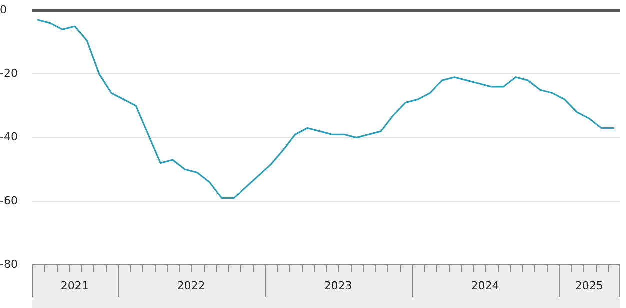  Describe the element at coordinates (9, 264) in the screenshot. I see `y-tick-label: -80` at that location.